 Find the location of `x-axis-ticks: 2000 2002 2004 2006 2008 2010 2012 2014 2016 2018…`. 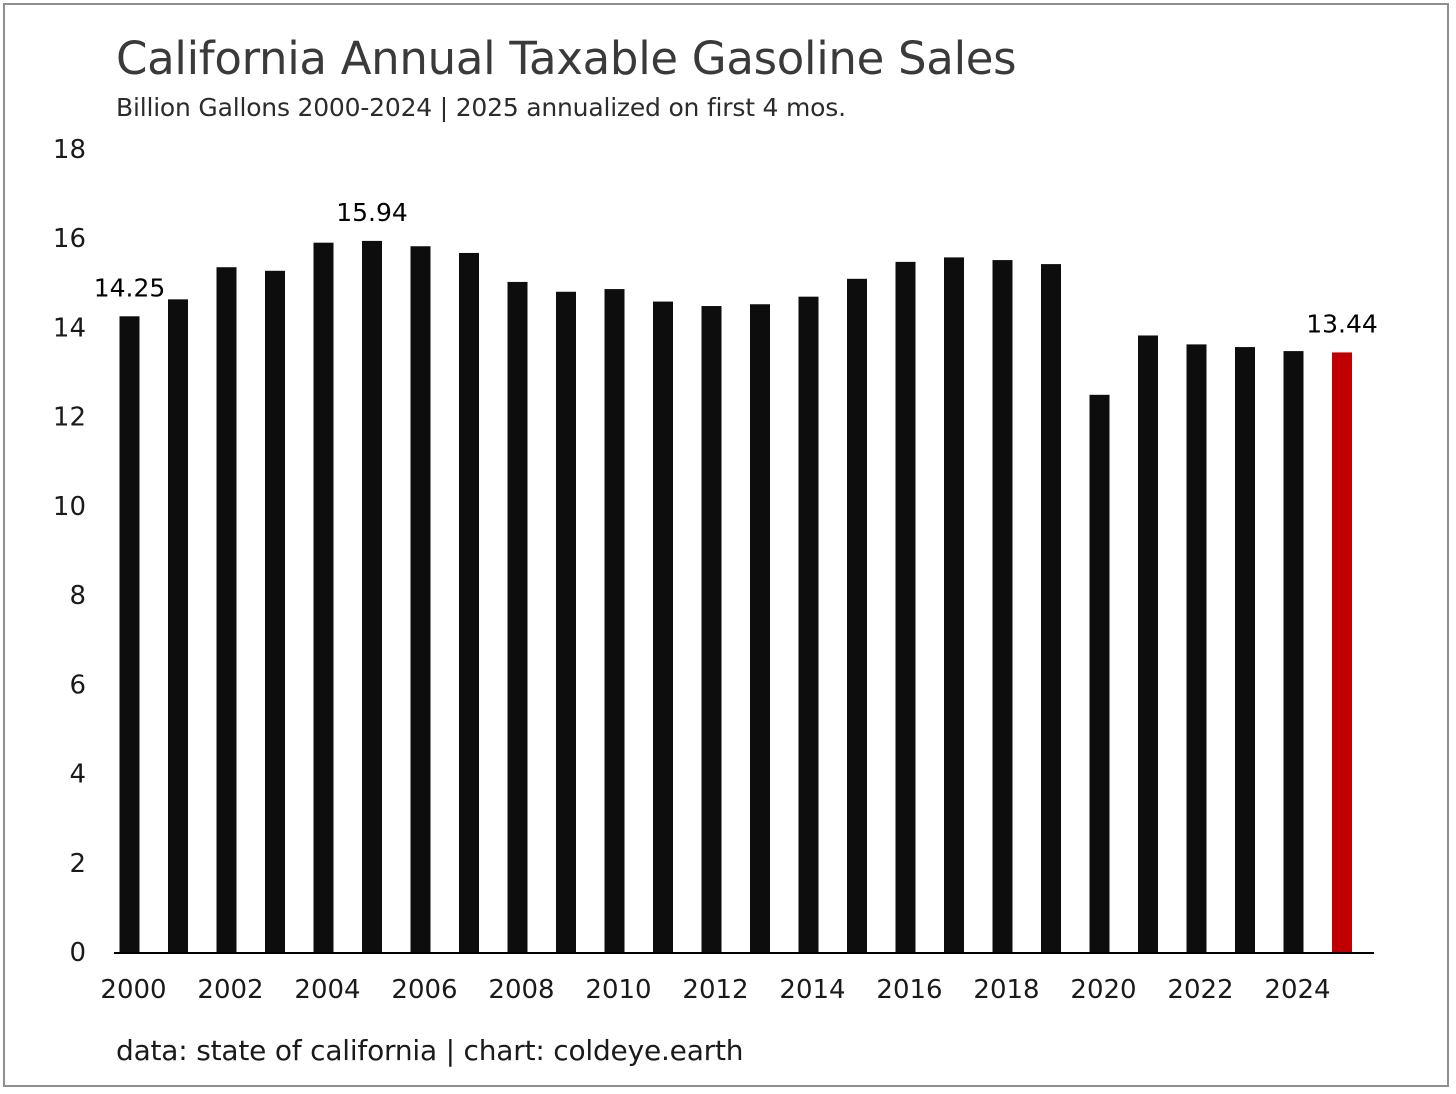

x-axis-ticks: 2000 2002 2004 2006 2008 2010 2012 2014 2016 2018… is located at coordinates (715, 990).